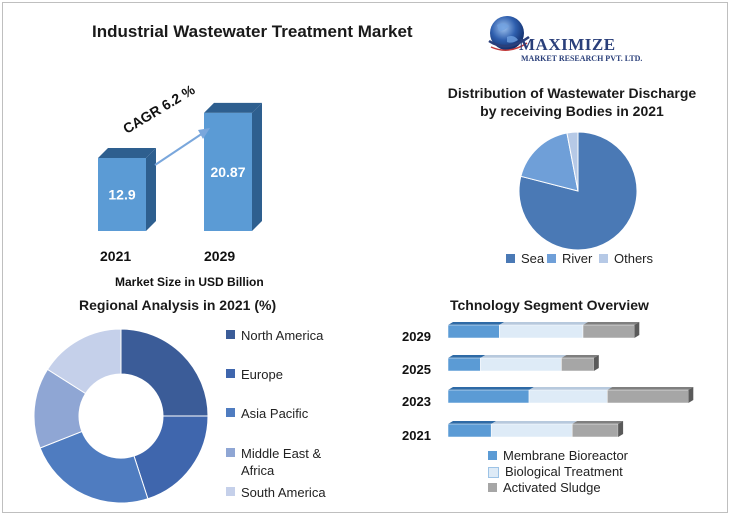 The height and width of the screenshot is (520, 732). I want to click on technology-legend-item: Membrane Bioreactor, so click(558, 455).